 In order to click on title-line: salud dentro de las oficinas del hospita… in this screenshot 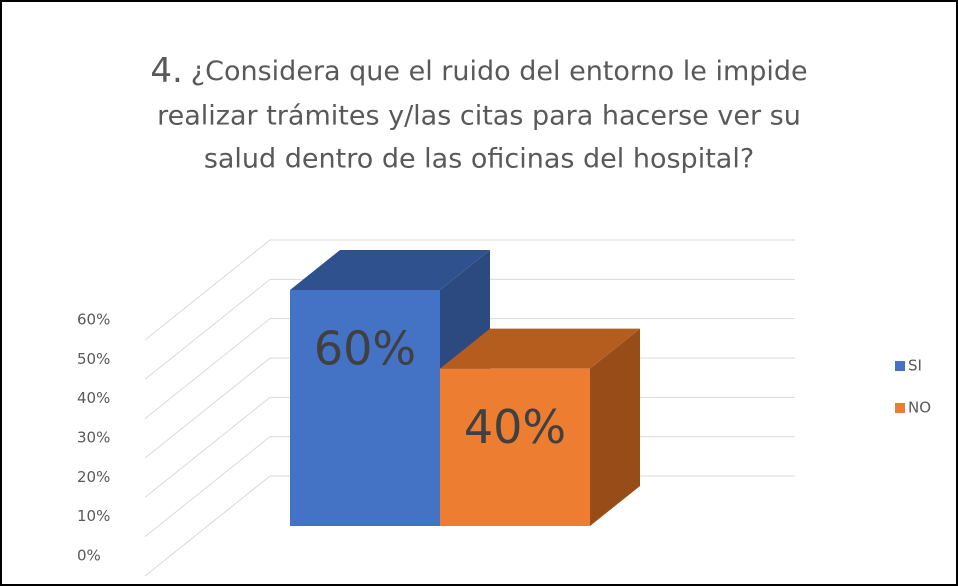, I will do `click(479, 159)`.